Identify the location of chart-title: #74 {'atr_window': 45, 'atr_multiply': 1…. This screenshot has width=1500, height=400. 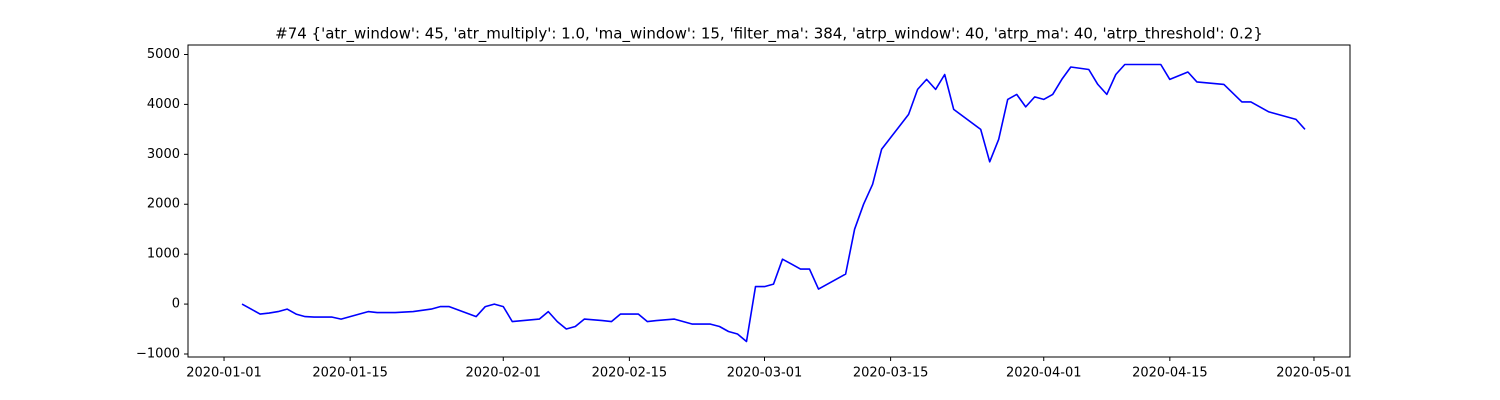
(769, 34).